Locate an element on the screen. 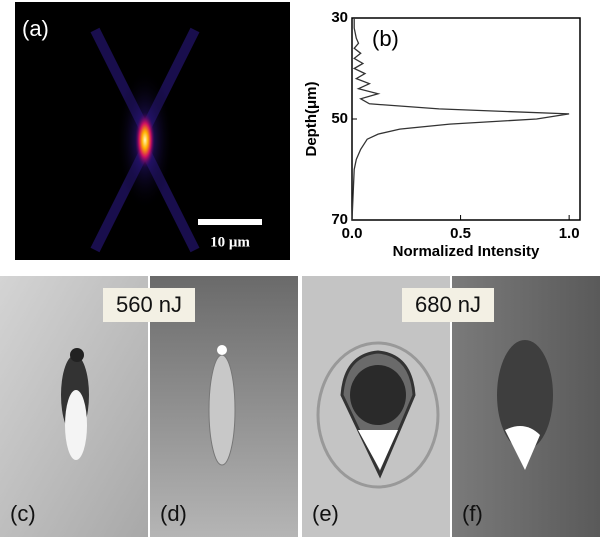 This screenshot has width=600, height=542. x-axis-label: Normalized Intensity is located at coordinates (466, 251).